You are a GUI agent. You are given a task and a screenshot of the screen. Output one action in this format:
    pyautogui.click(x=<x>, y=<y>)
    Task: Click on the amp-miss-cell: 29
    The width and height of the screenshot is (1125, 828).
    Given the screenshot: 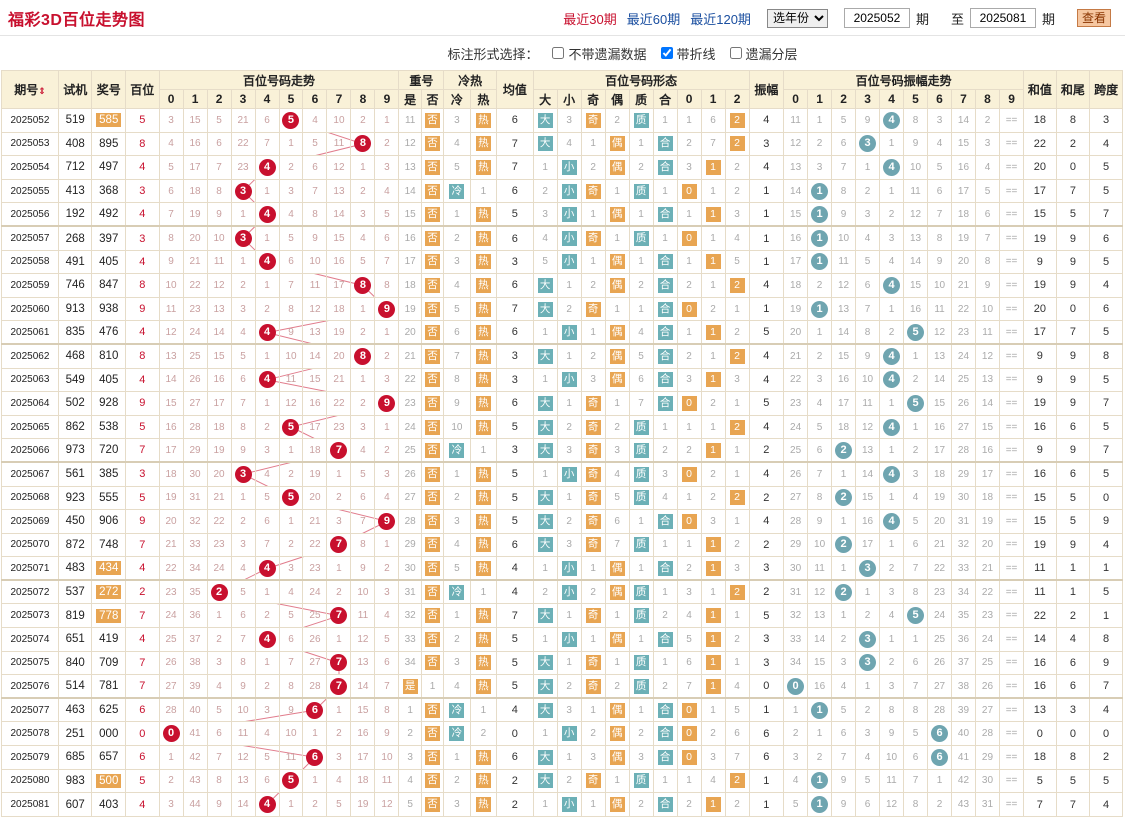 What is the action you would take?
    pyautogui.click(x=987, y=757)
    